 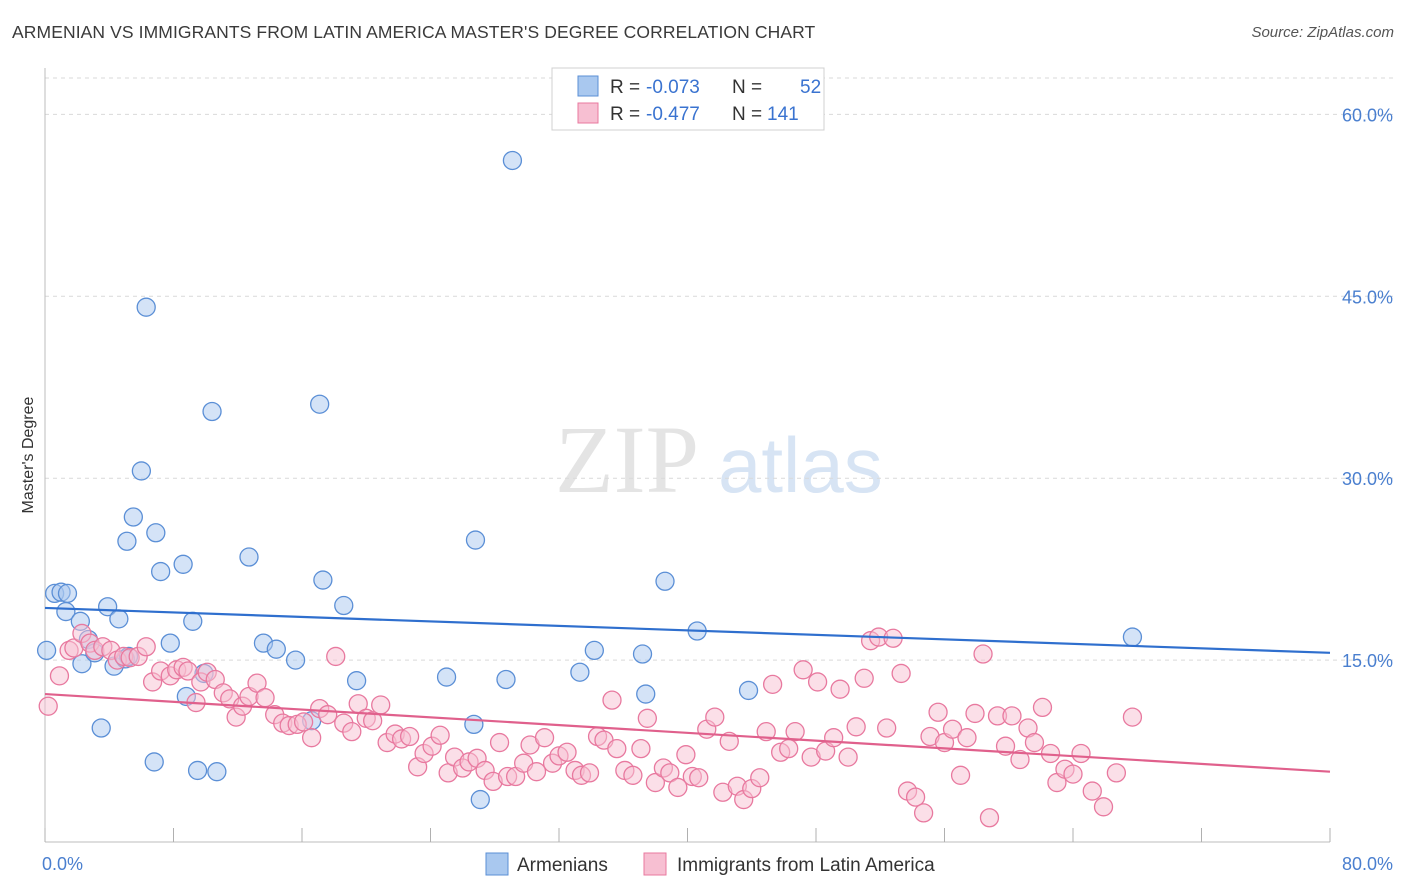 What do you see at coordinates (806, 865) in the screenshot?
I see `bottom-legend-label-latin-america: Immigrants from Latin America` at bounding box center [806, 865].